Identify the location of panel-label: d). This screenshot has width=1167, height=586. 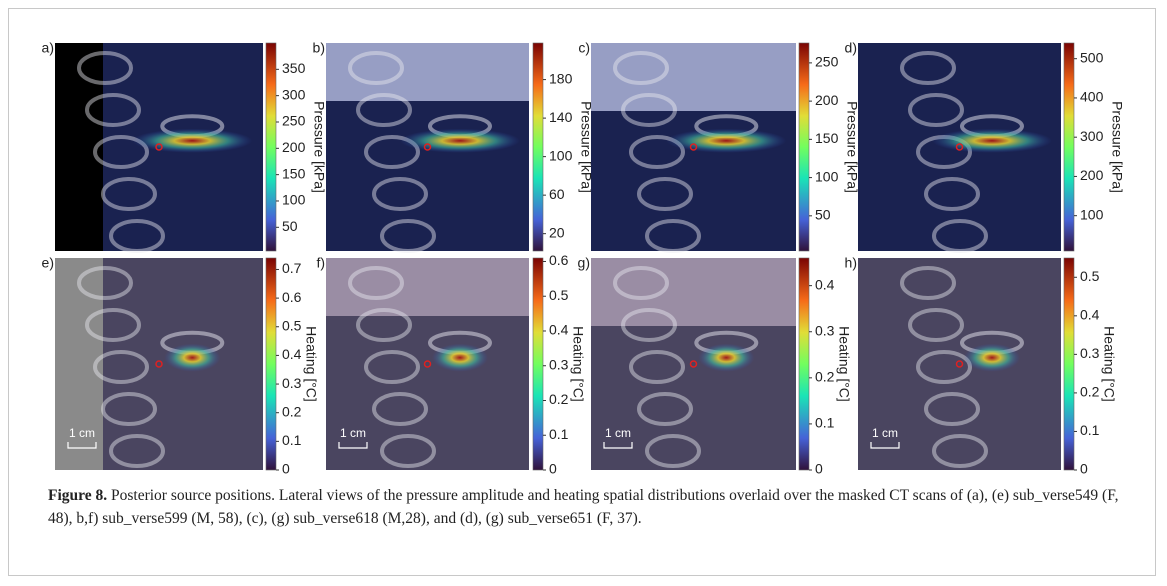
(851, 48).